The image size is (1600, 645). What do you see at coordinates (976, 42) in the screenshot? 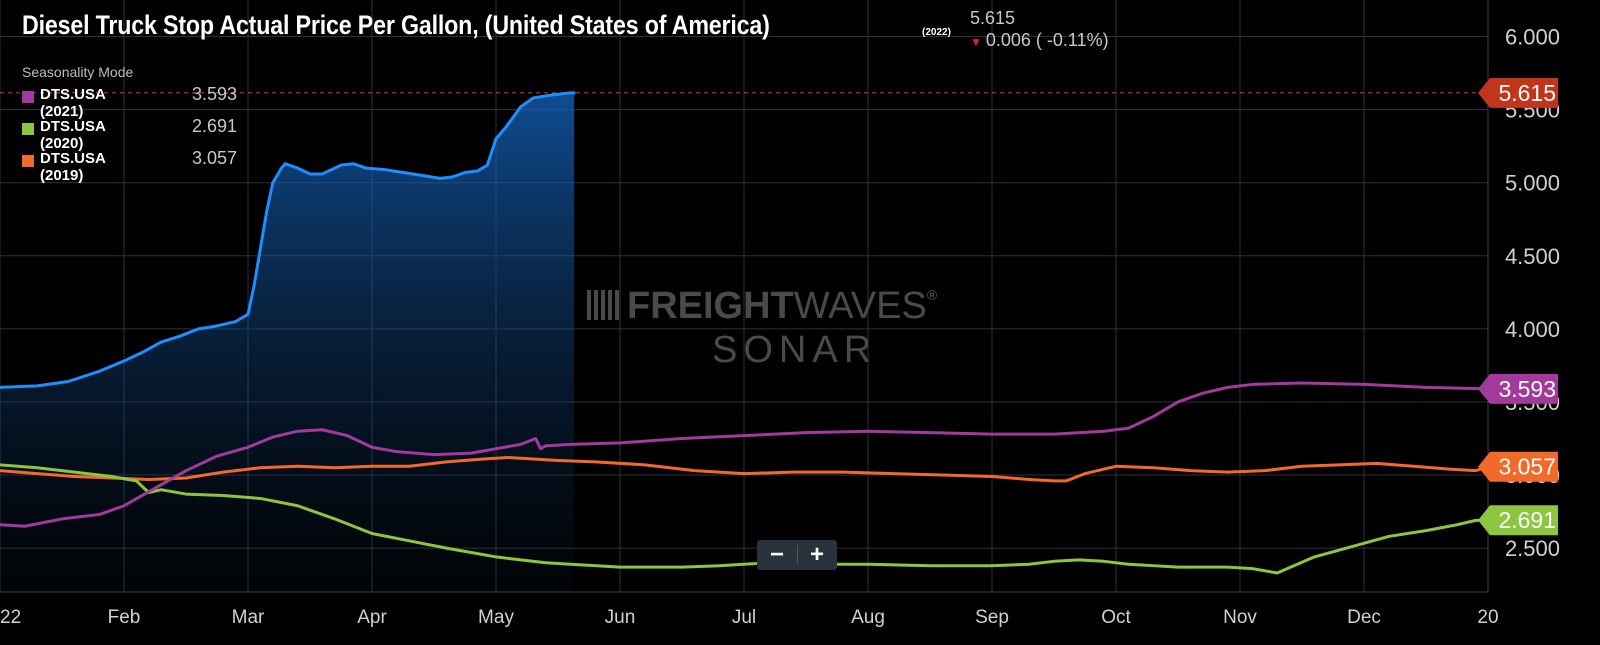
I see `down-arrow-icon: ▼` at bounding box center [976, 42].